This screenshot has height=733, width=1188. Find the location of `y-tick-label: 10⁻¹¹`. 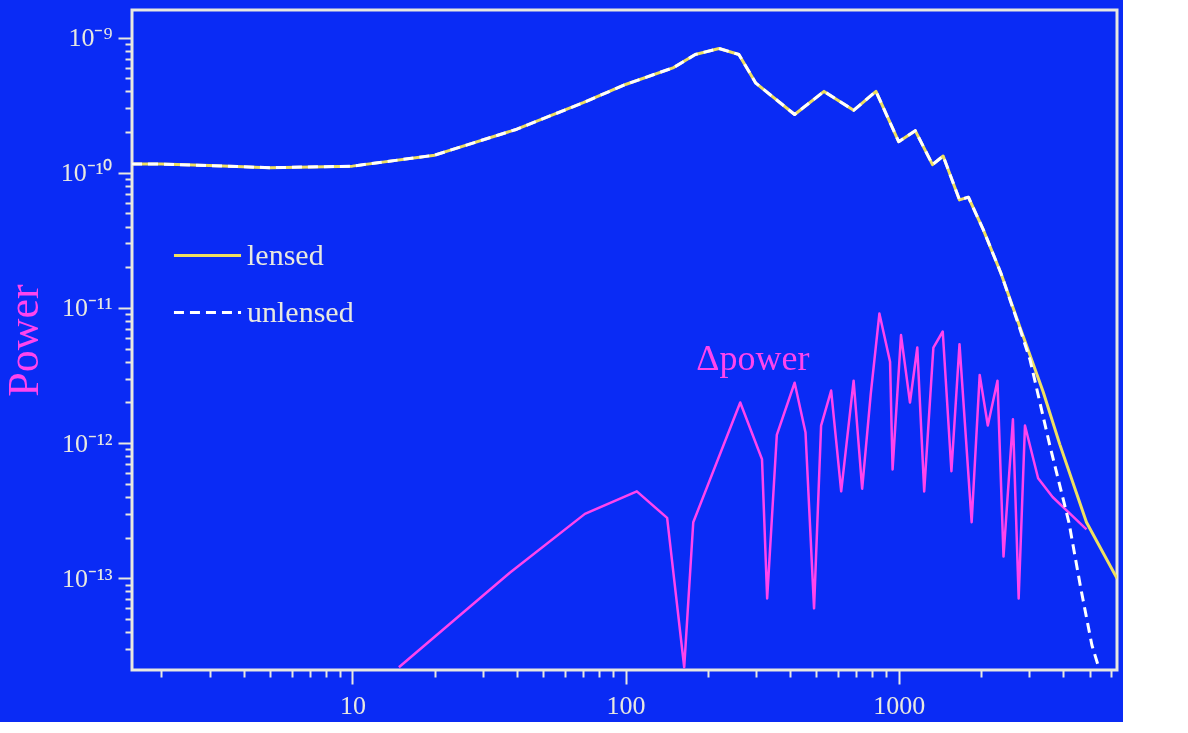

y-tick-label: 10⁻¹¹ is located at coordinates (87, 308).